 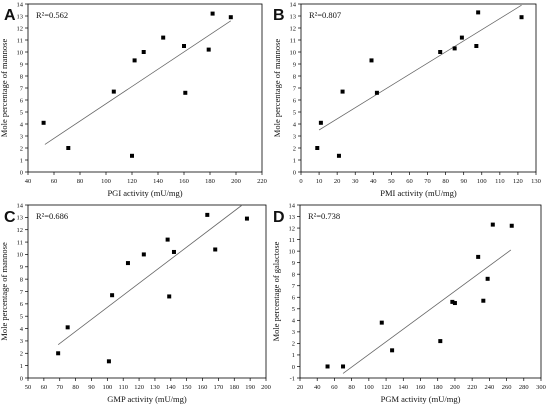 I want to click on x-axis-label: PGI activity (mU/mg), so click(x=144, y=193).